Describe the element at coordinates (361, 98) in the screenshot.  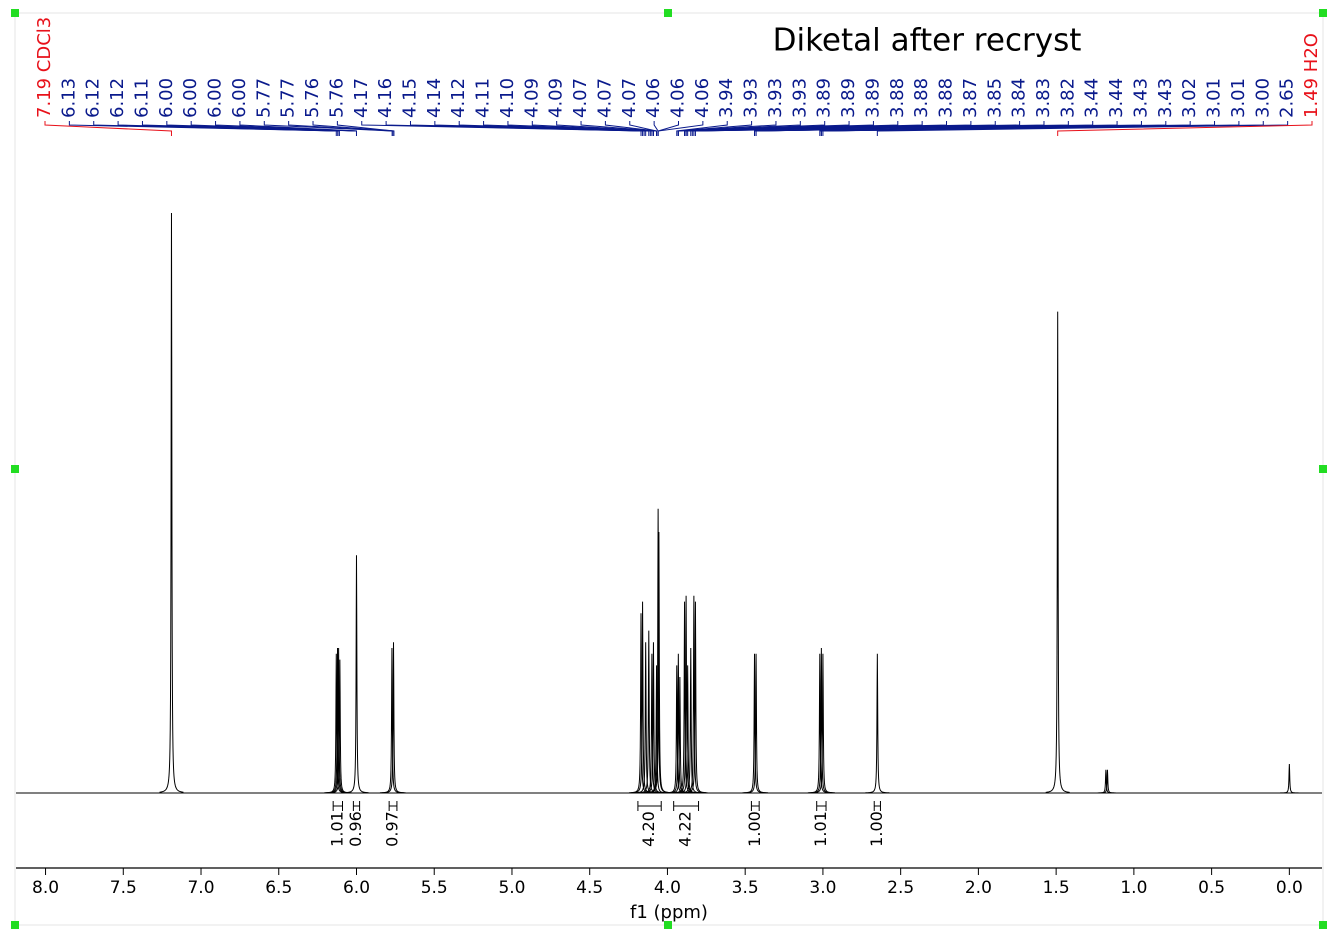
I see `peak-label: 4.17` at that location.